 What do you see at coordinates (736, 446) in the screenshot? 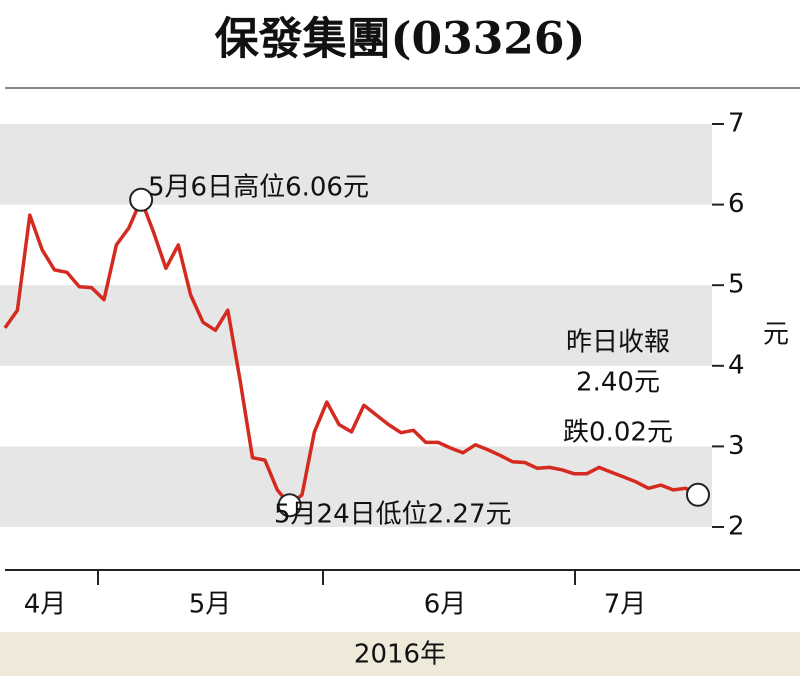
I see `y-tick-label: 3` at bounding box center [736, 446].